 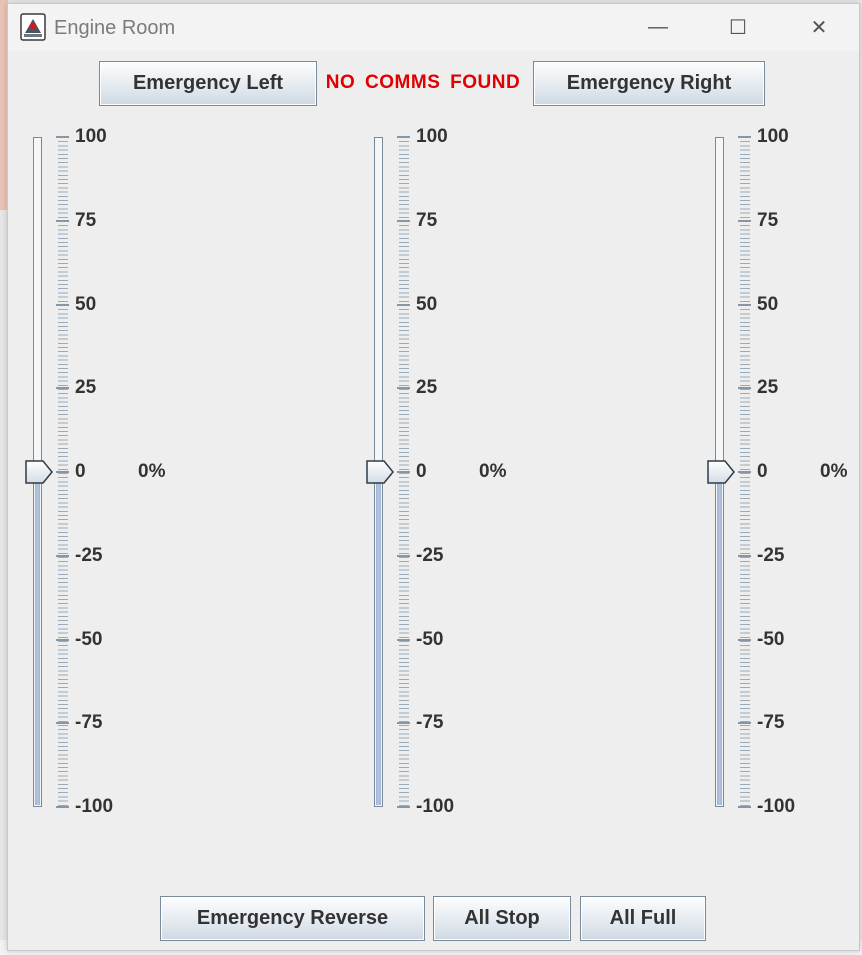 I want to click on engine-slider-right-engine: 100 75 50 25 0 -25 -50 -75 -100 0%, so click(x=776, y=471).